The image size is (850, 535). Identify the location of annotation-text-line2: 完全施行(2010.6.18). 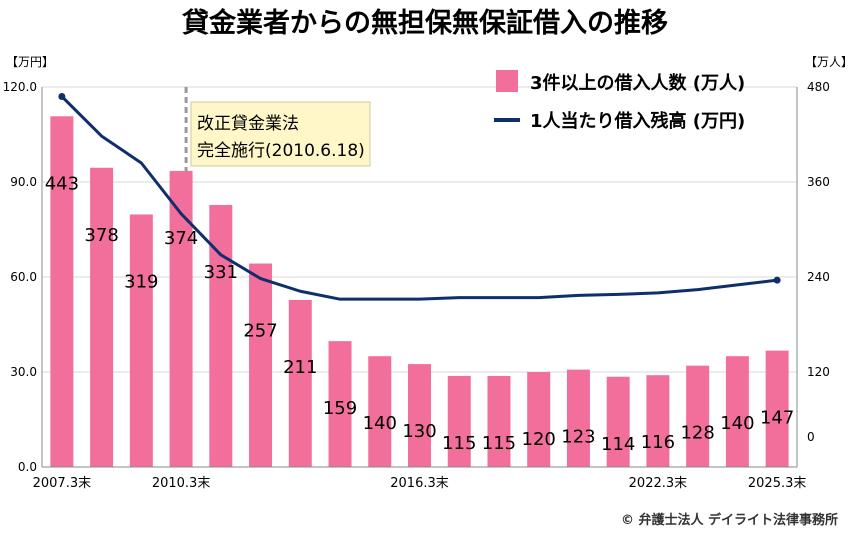
(281, 151).